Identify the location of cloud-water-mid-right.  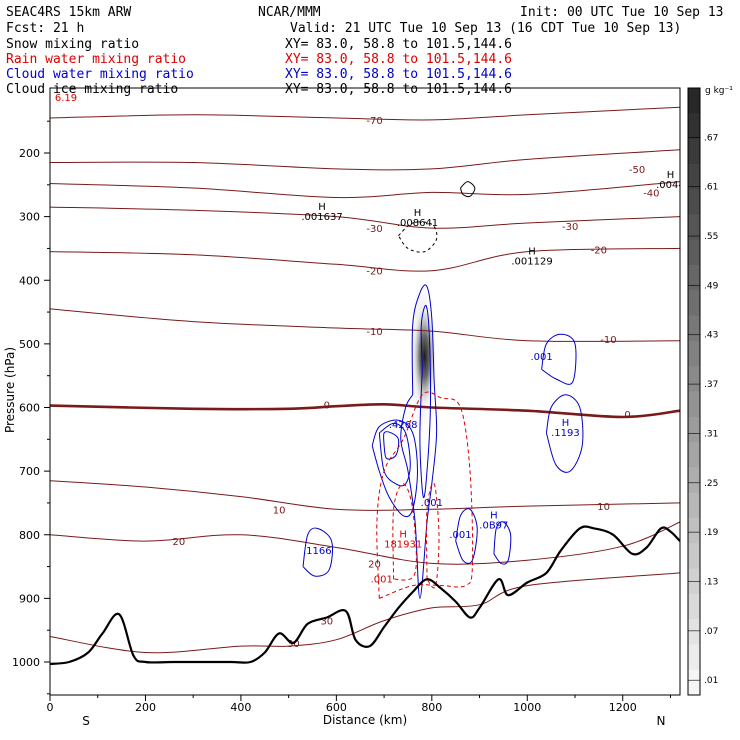
(564, 433).